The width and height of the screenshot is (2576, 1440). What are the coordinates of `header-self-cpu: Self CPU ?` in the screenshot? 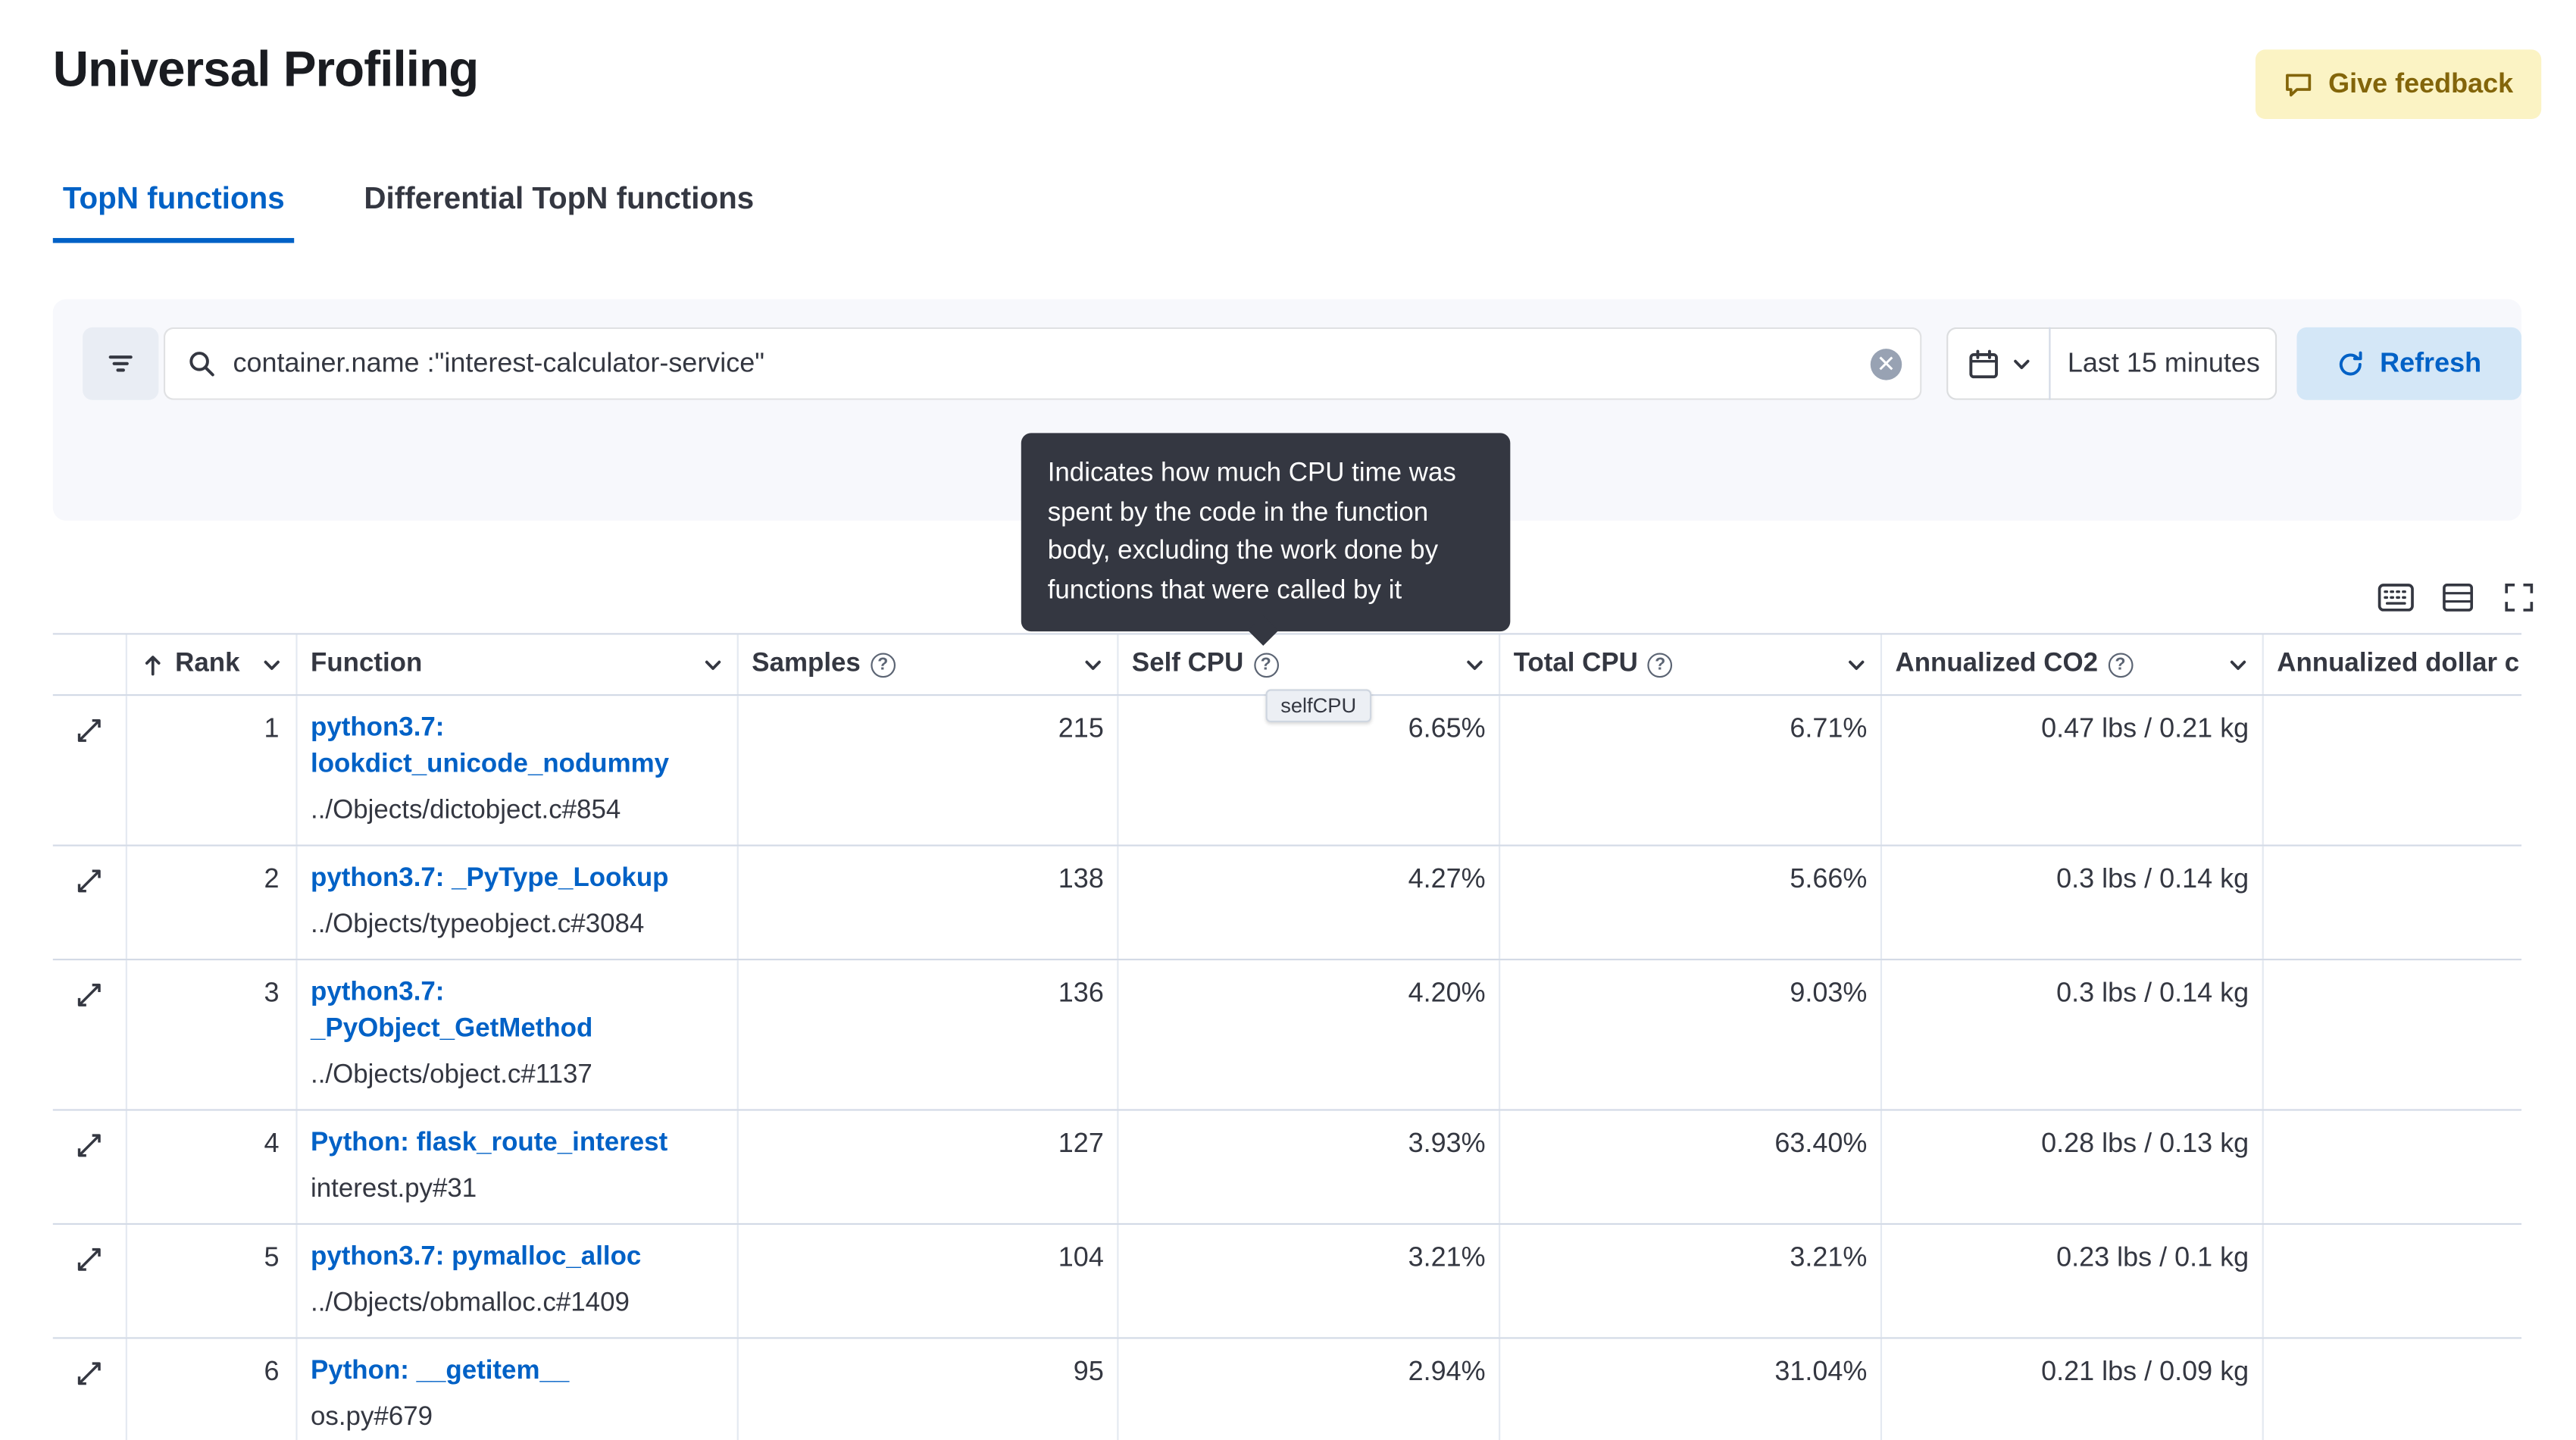 It's located at (1309, 664).